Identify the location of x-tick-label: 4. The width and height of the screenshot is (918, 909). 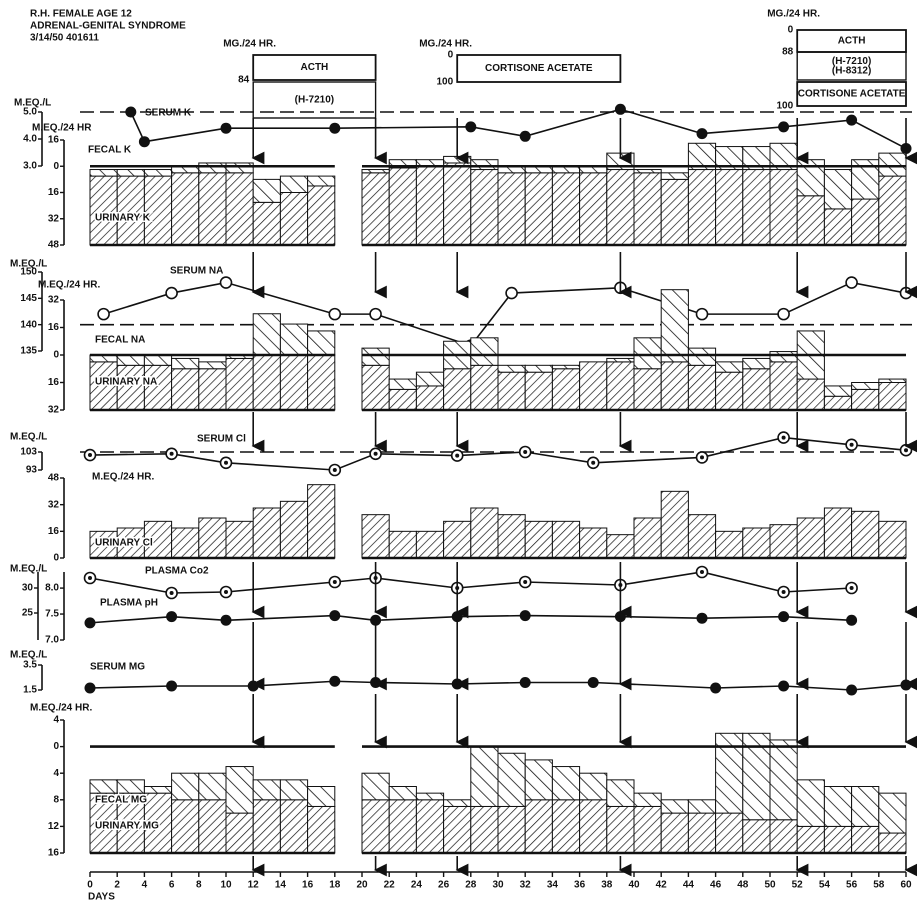
(145, 885).